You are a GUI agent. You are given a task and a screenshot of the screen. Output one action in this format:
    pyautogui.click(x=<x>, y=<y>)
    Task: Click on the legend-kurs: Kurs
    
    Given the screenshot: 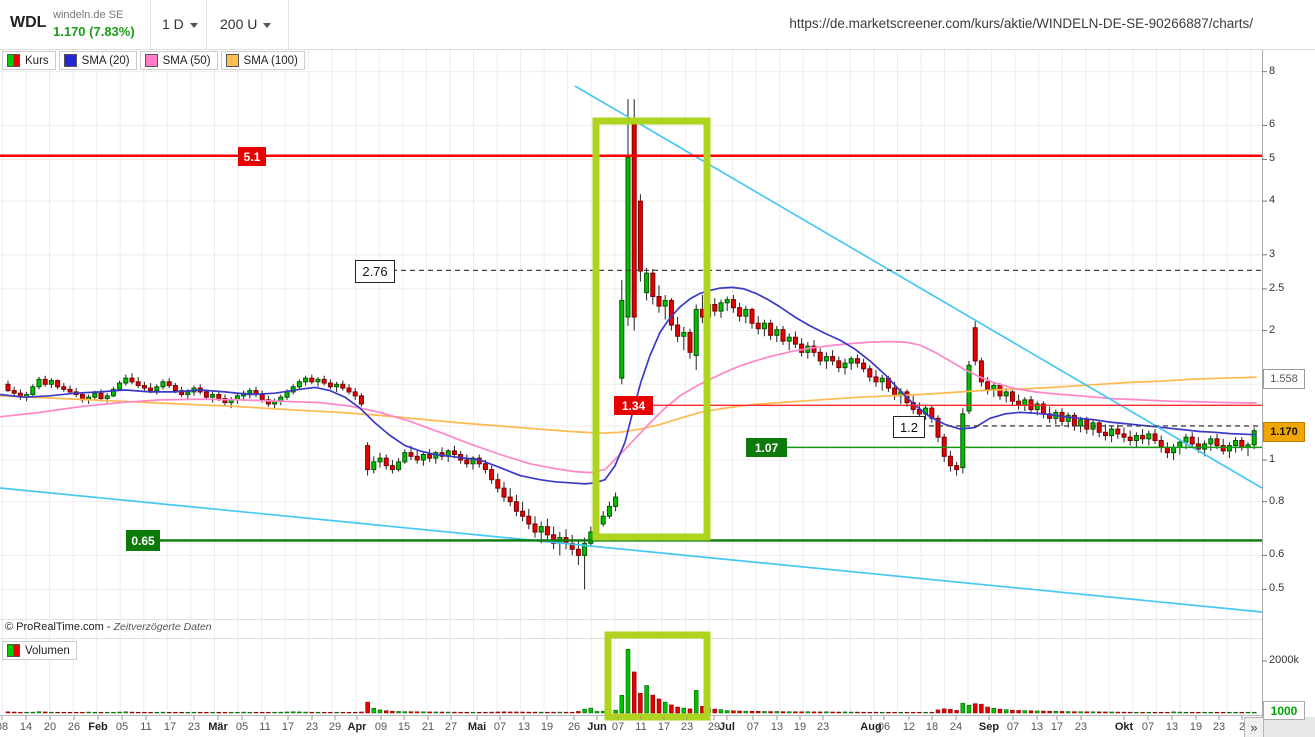 What is the action you would take?
    pyautogui.click(x=29, y=60)
    